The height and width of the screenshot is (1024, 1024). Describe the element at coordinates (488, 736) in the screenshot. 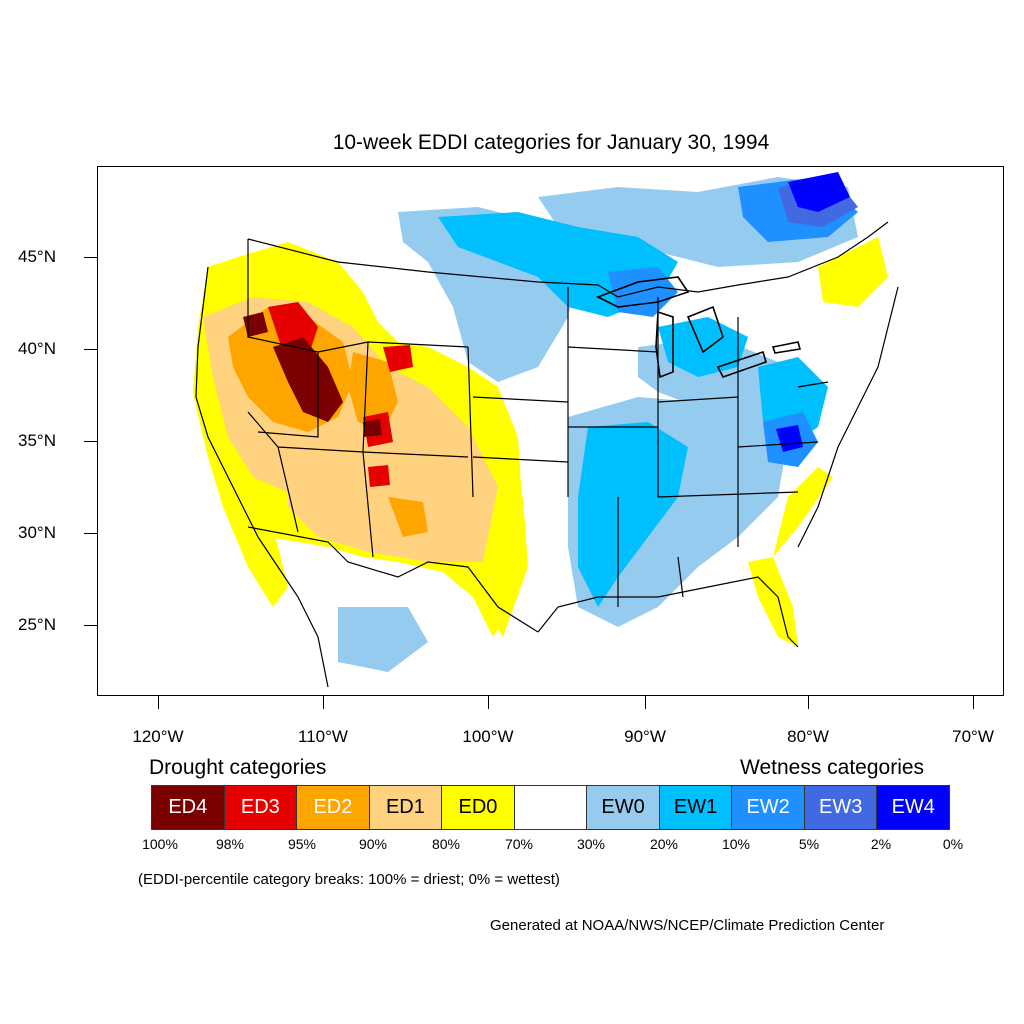

I see `lon-label-100: 100°W` at that location.